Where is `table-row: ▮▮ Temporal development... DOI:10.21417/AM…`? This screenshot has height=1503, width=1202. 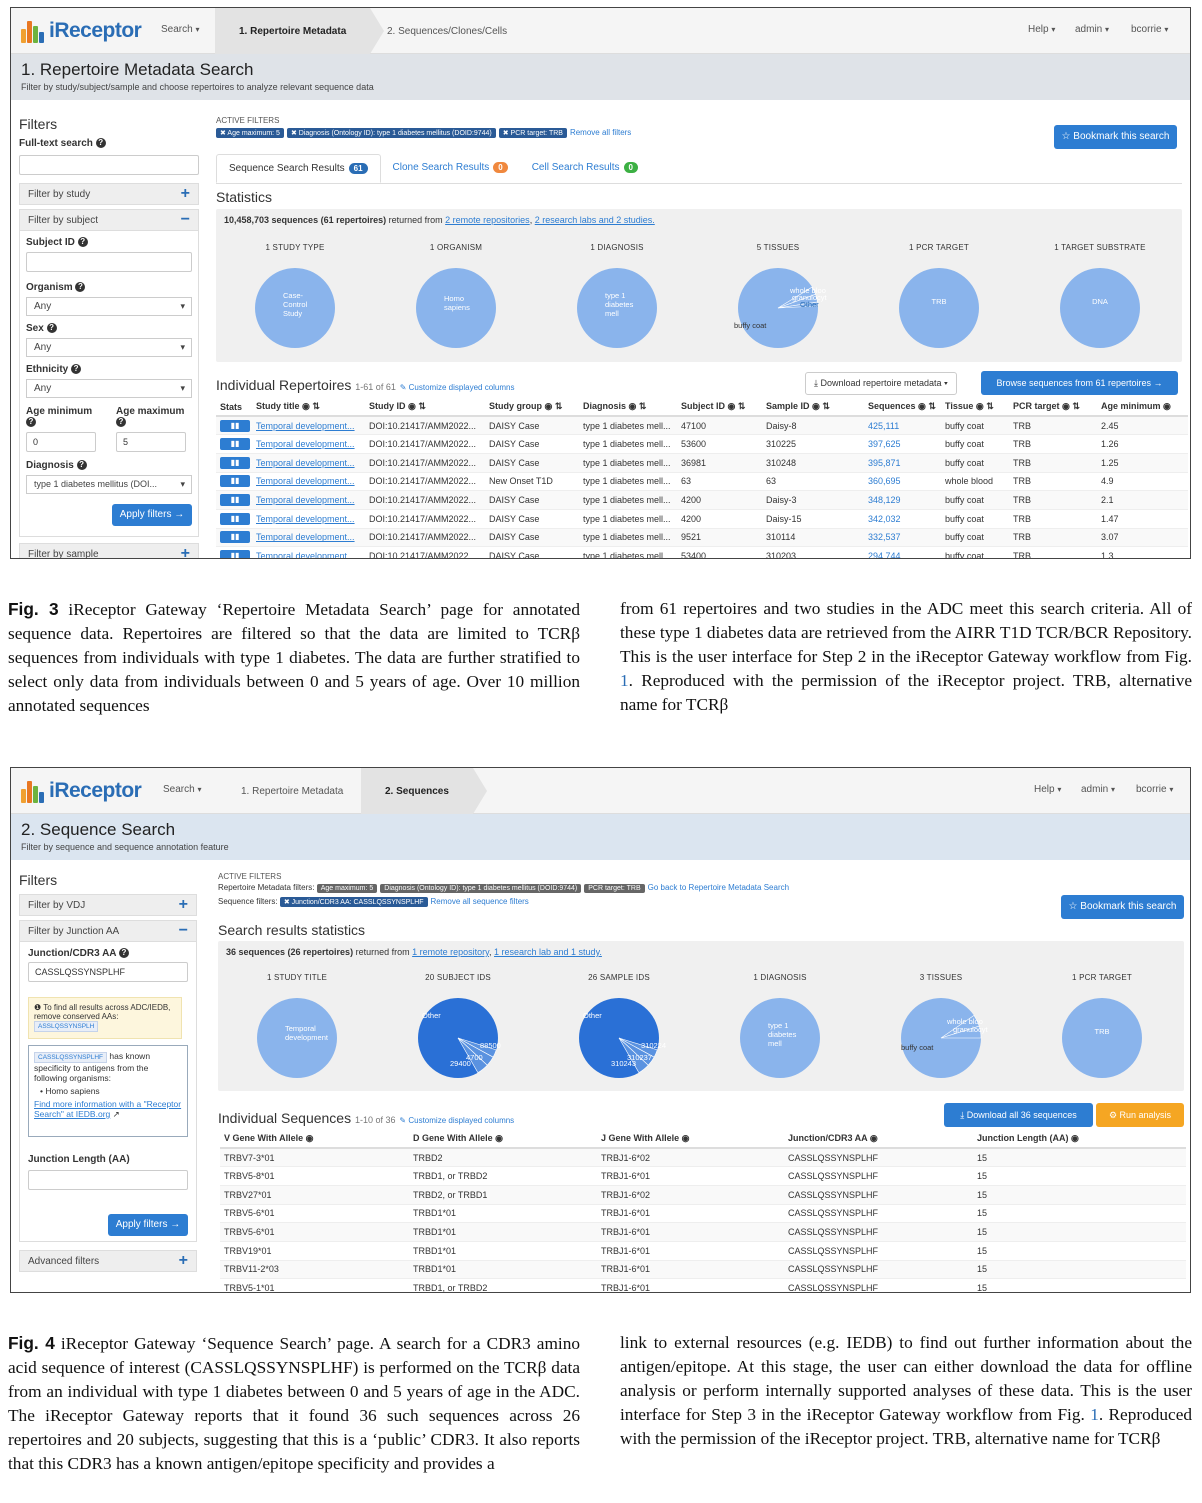 table-row: ▮▮ Temporal development... DOI:10.21417/AM… is located at coordinates (702, 481).